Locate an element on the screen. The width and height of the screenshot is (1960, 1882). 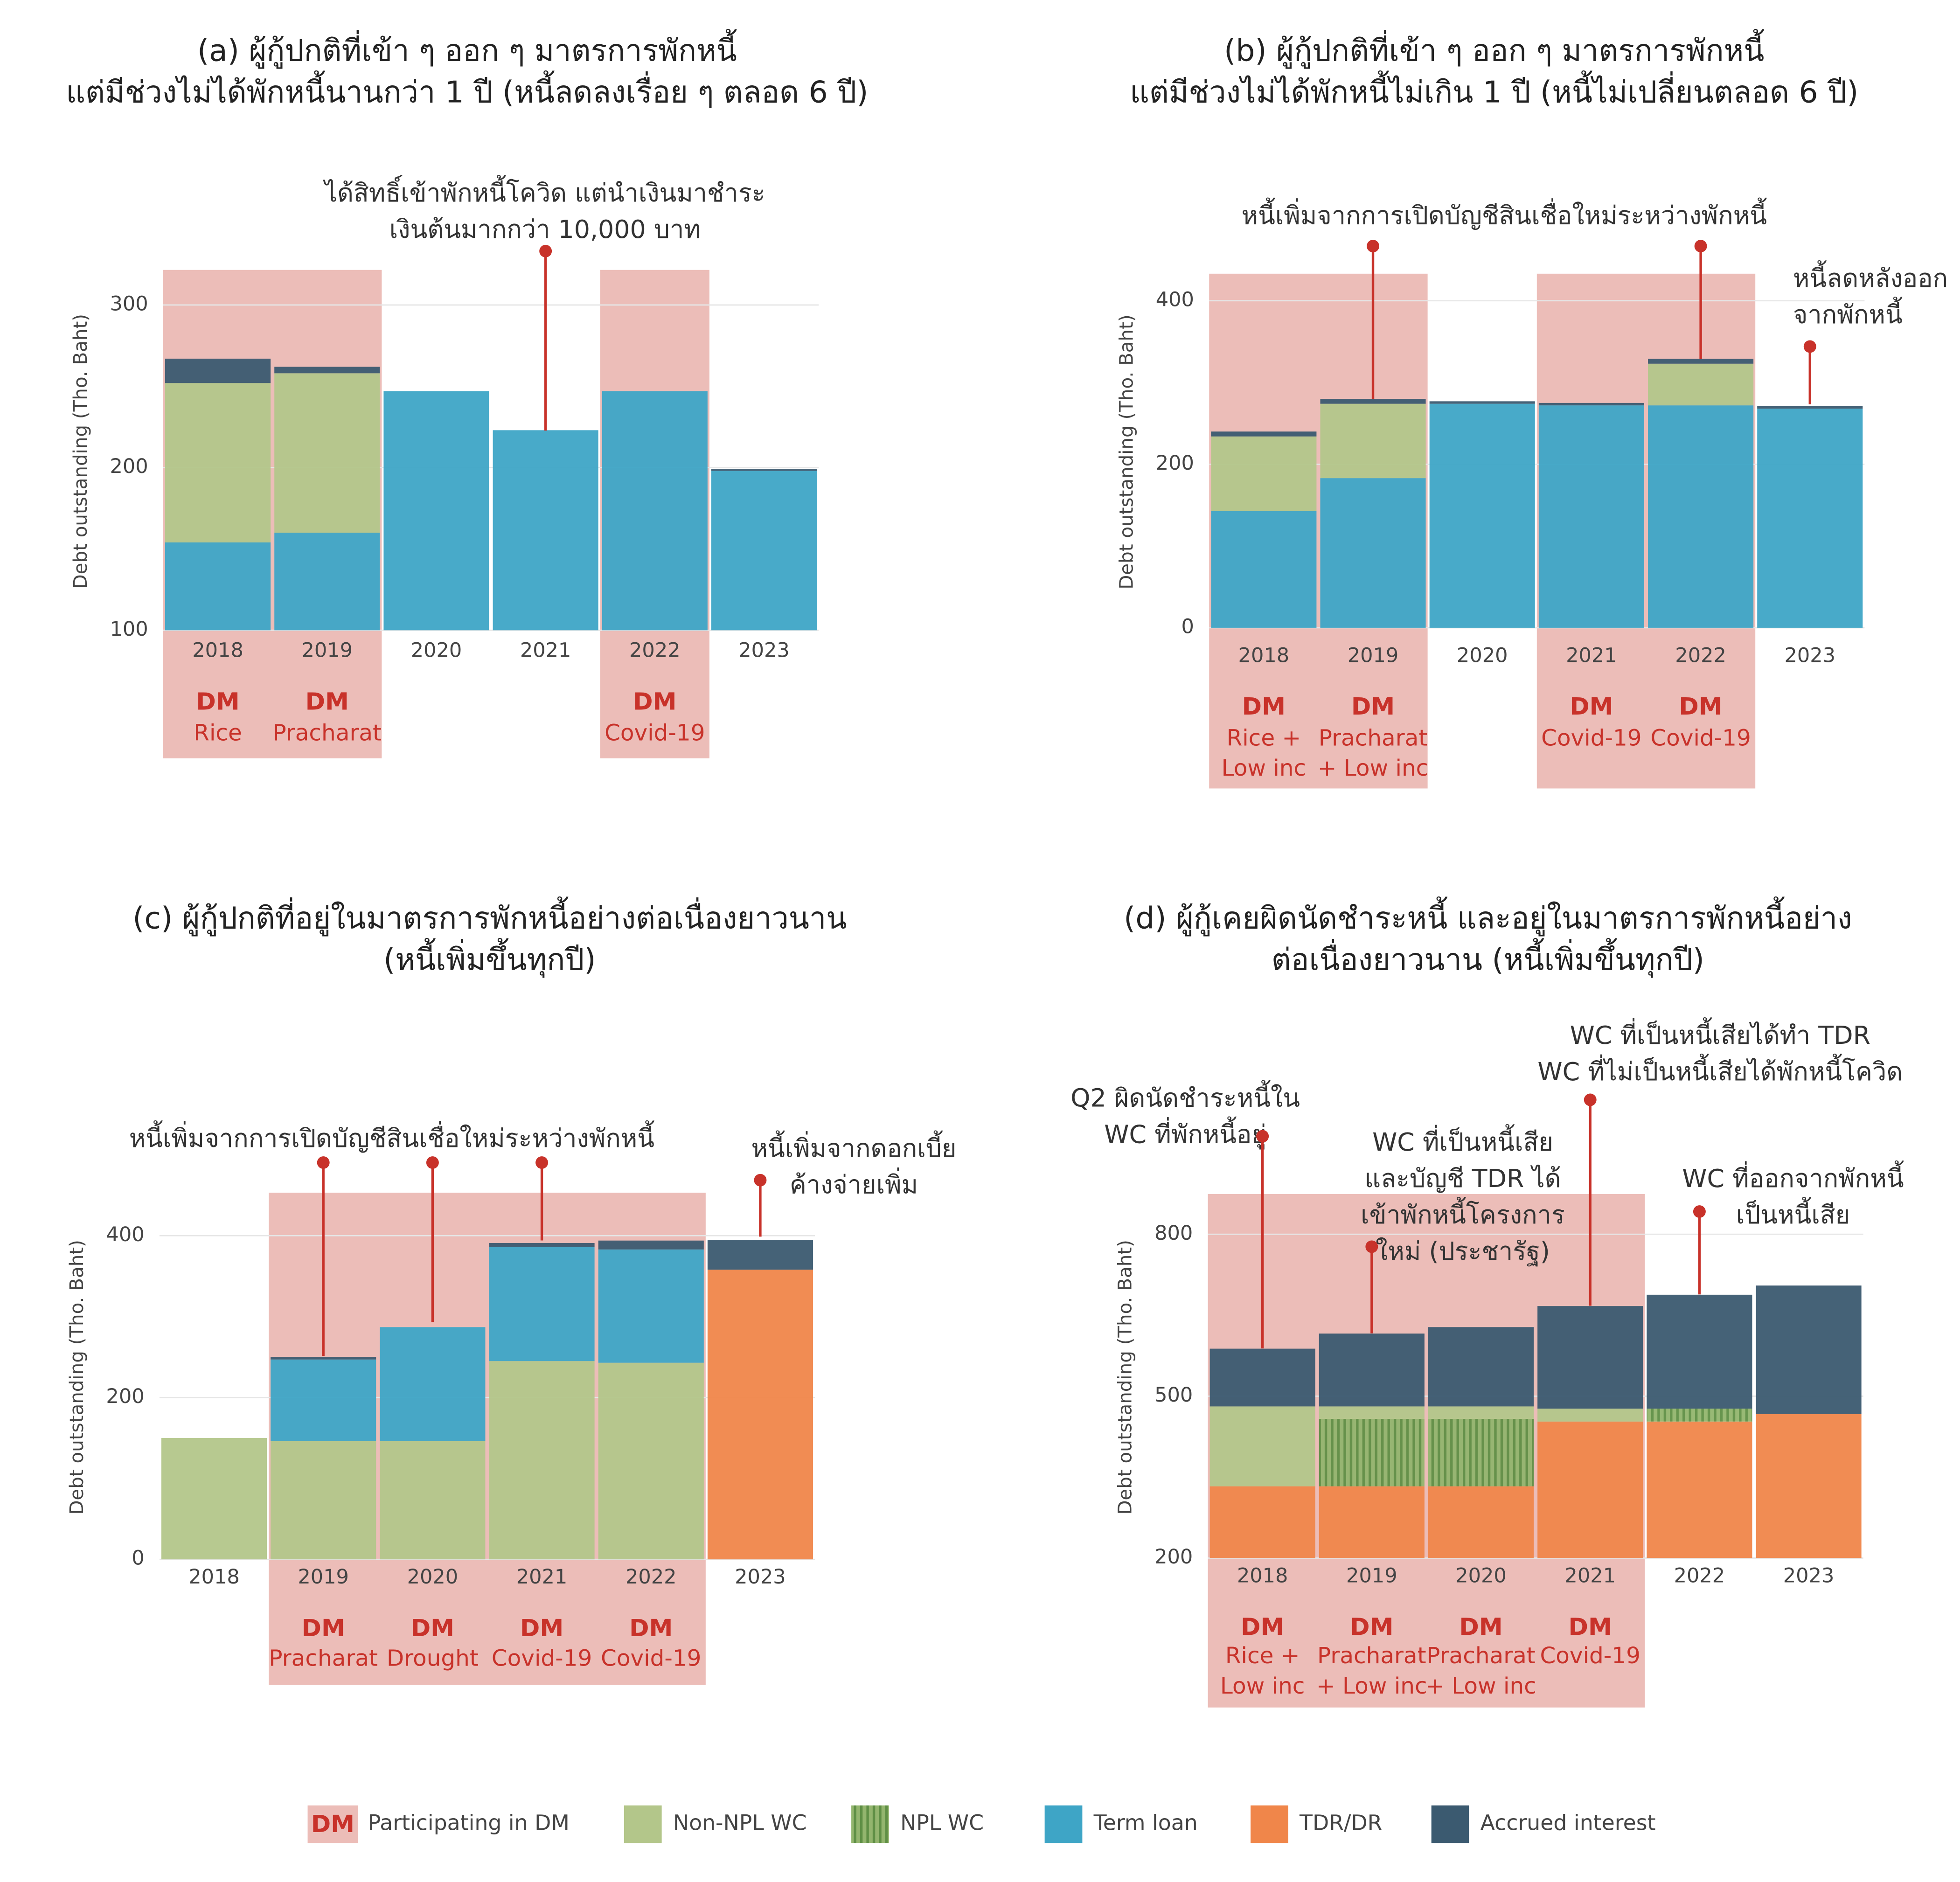
y-tick-label: 500 is located at coordinates (1173, 1395).